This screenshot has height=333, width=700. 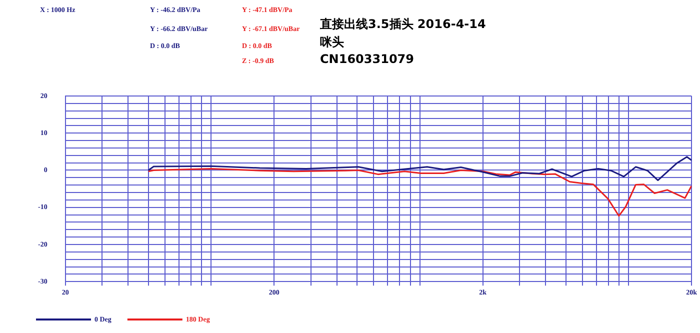 What do you see at coordinates (367, 59) in the screenshot?
I see `text: CN160331079` at bounding box center [367, 59].